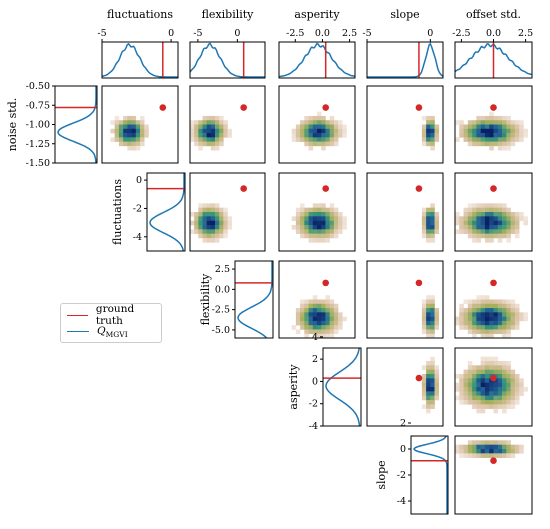 The image size is (550, 529). Describe the element at coordinates (461, 33) in the screenshot. I see `tick-label: -2.5` at that location.